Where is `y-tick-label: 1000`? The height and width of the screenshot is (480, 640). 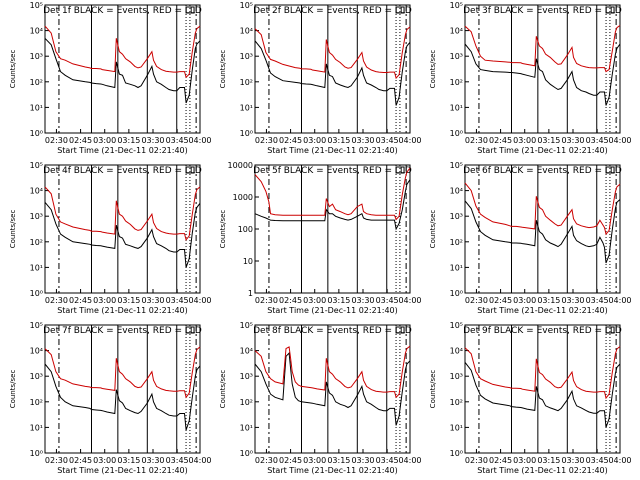 y-tick-label: 1000 is located at coordinates (243, 197).